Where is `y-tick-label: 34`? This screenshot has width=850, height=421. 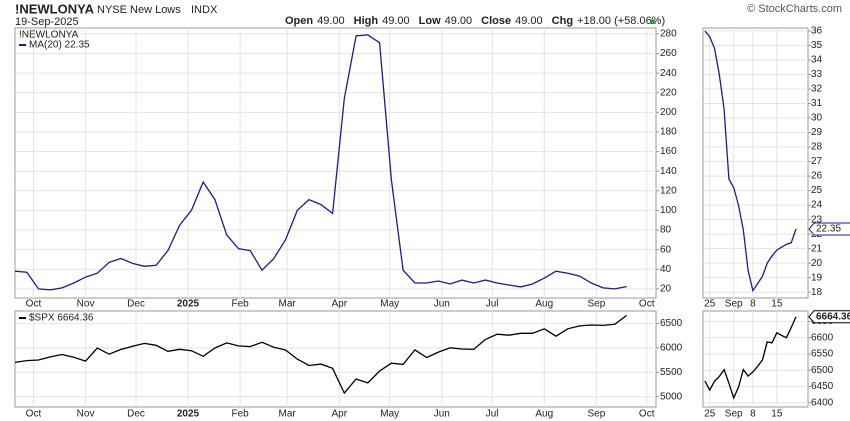 y-tick-label: 34 is located at coordinates (817, 60).